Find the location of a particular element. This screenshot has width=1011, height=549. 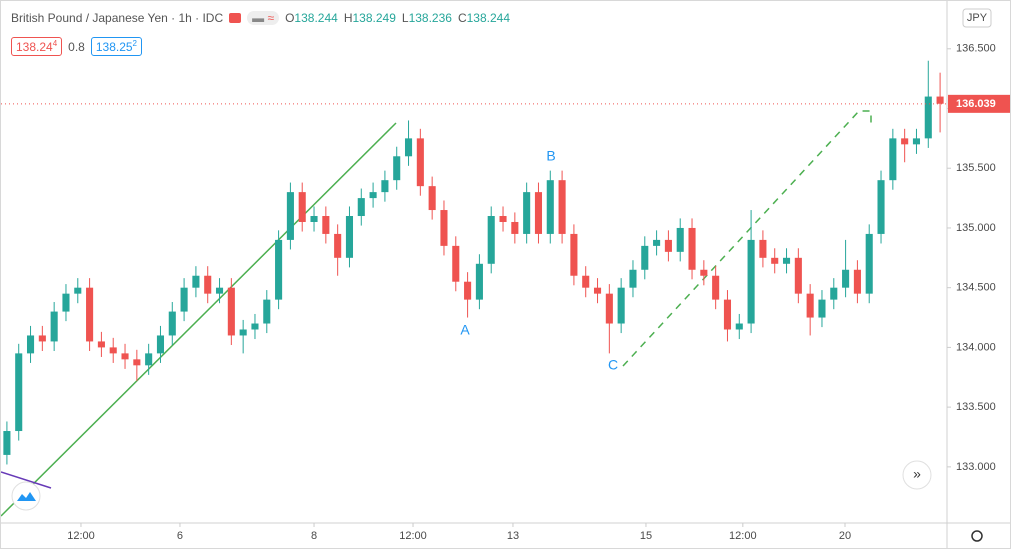

last-price-tag is located at coordinates (979, 103).